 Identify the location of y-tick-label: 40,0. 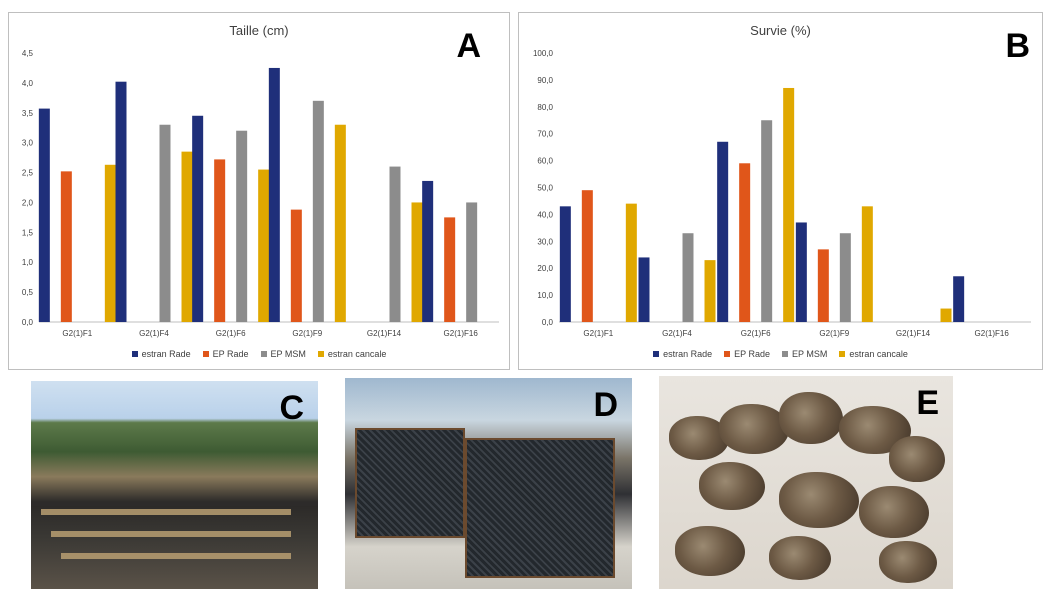
(545, 214).